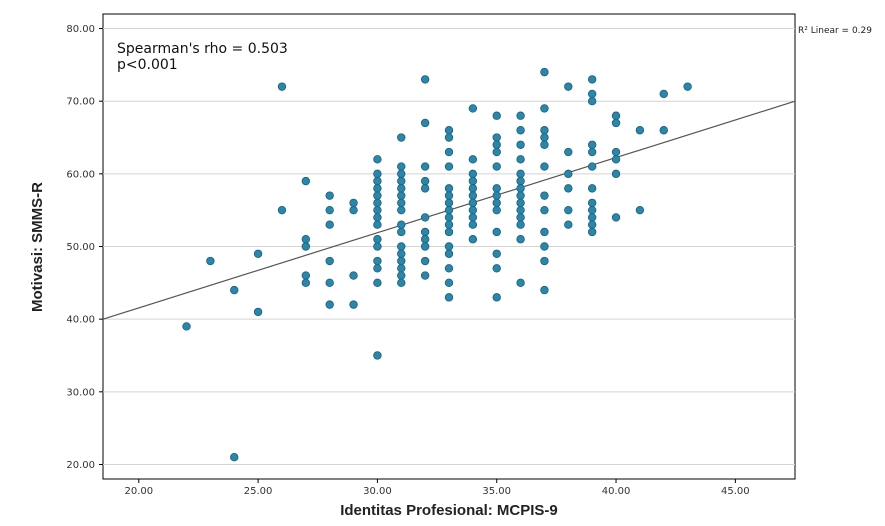  I want to click on x-tick-label: 30.00, so click(377, 491).